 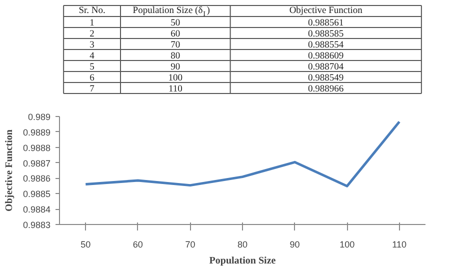 I want to click on text: 0.988561, so click(x=326, y=23).